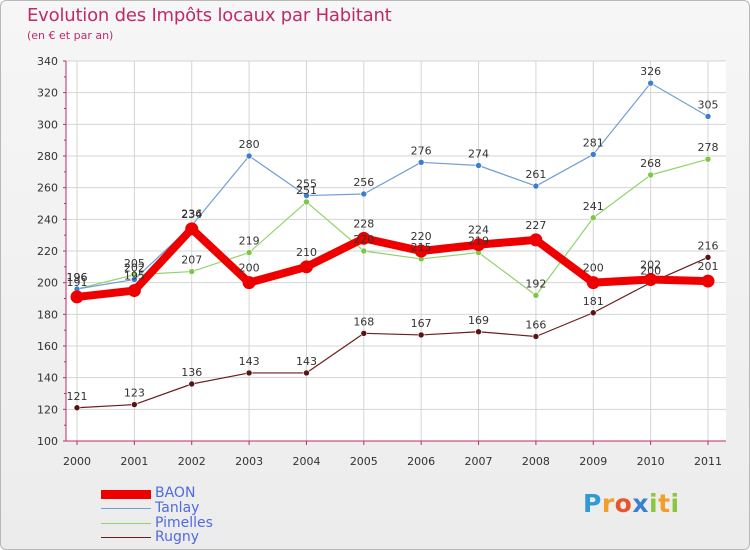 The width and height of the screenshot is (750, 550). What do you see at coordinates (47, 188) in the screenshot?
I see `y-tick-label: 260` at bounding box center [47, 188].